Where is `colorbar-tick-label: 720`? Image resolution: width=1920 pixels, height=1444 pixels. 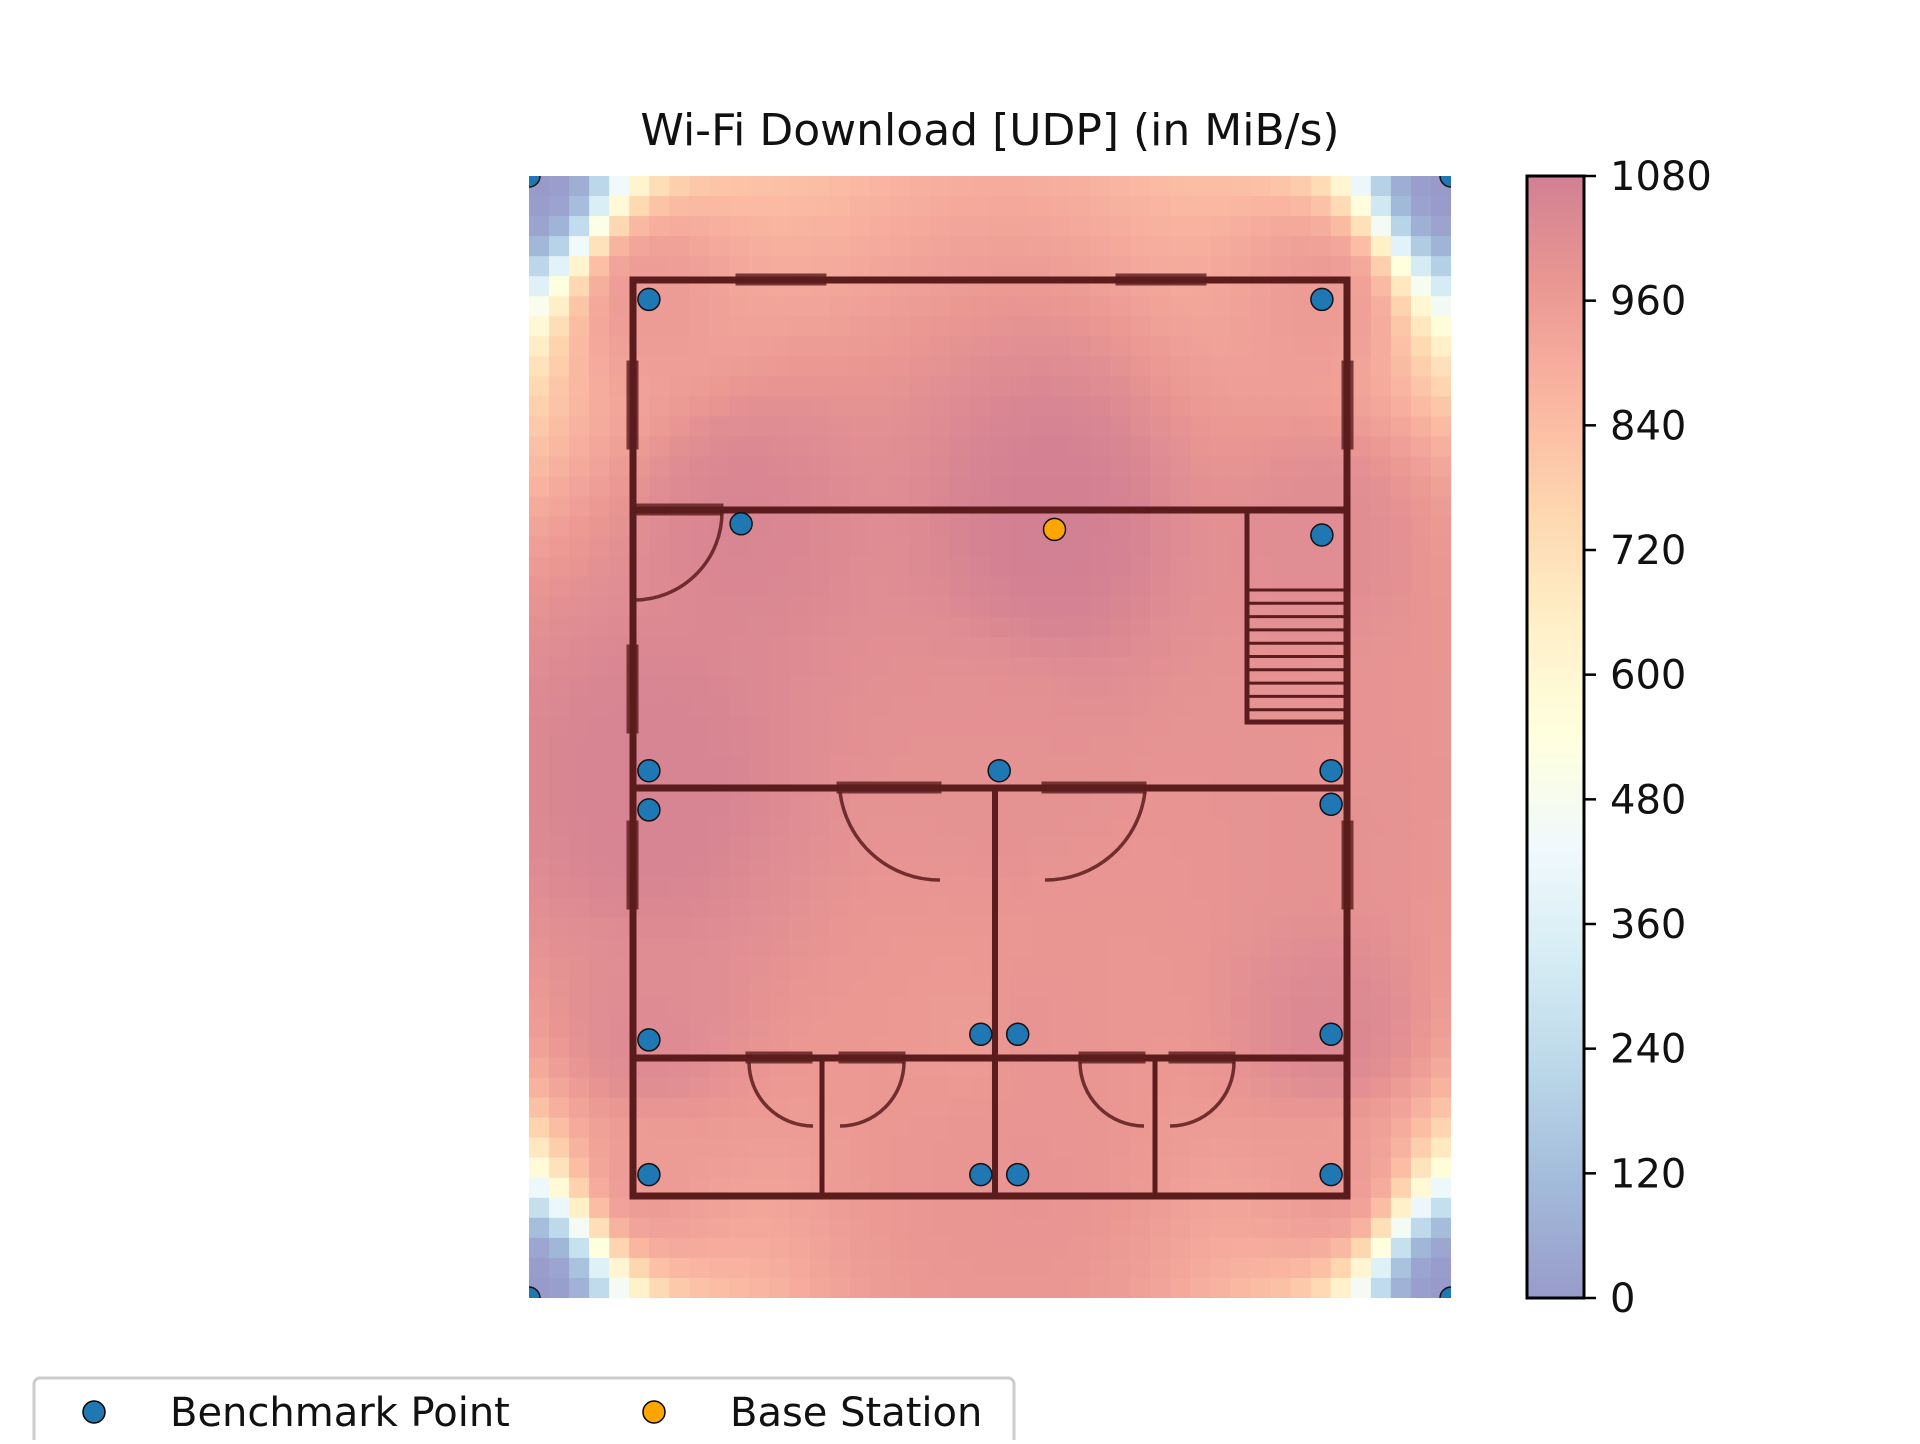 colorbar-tick-label: 720 is located at coordinates (1648, 551).